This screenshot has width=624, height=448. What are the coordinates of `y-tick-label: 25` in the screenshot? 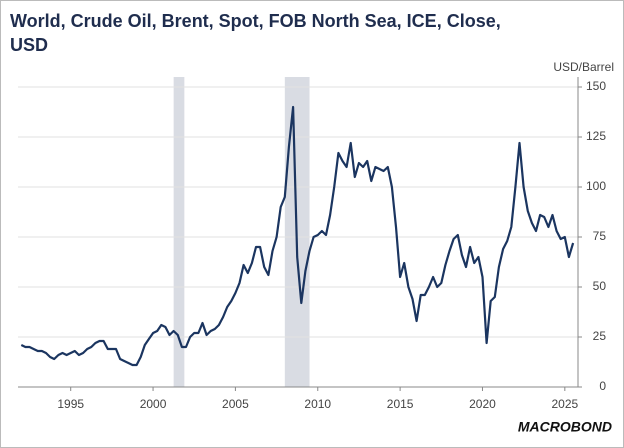 It's located at (600, 336).